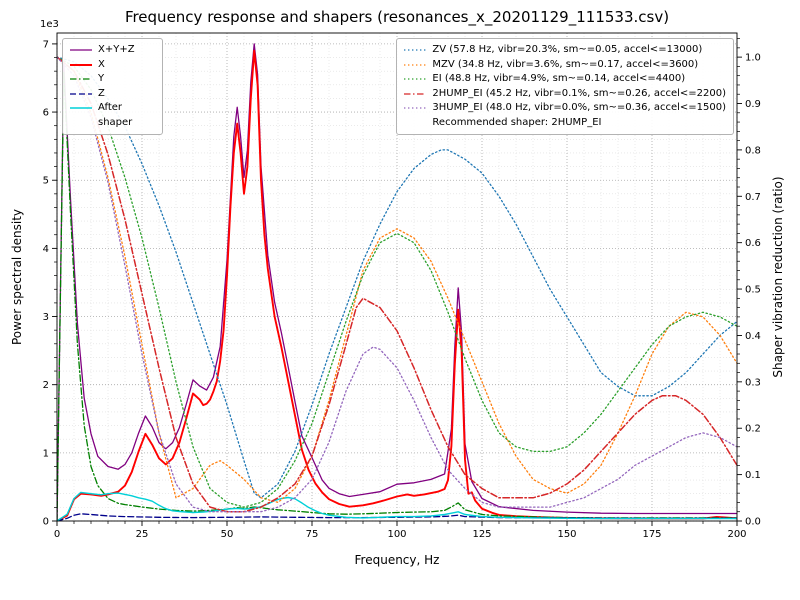  Describe the element at coordinates (397, 560) in the screenshot. I see `x-axis-label: Frequency, Hz` at that location.